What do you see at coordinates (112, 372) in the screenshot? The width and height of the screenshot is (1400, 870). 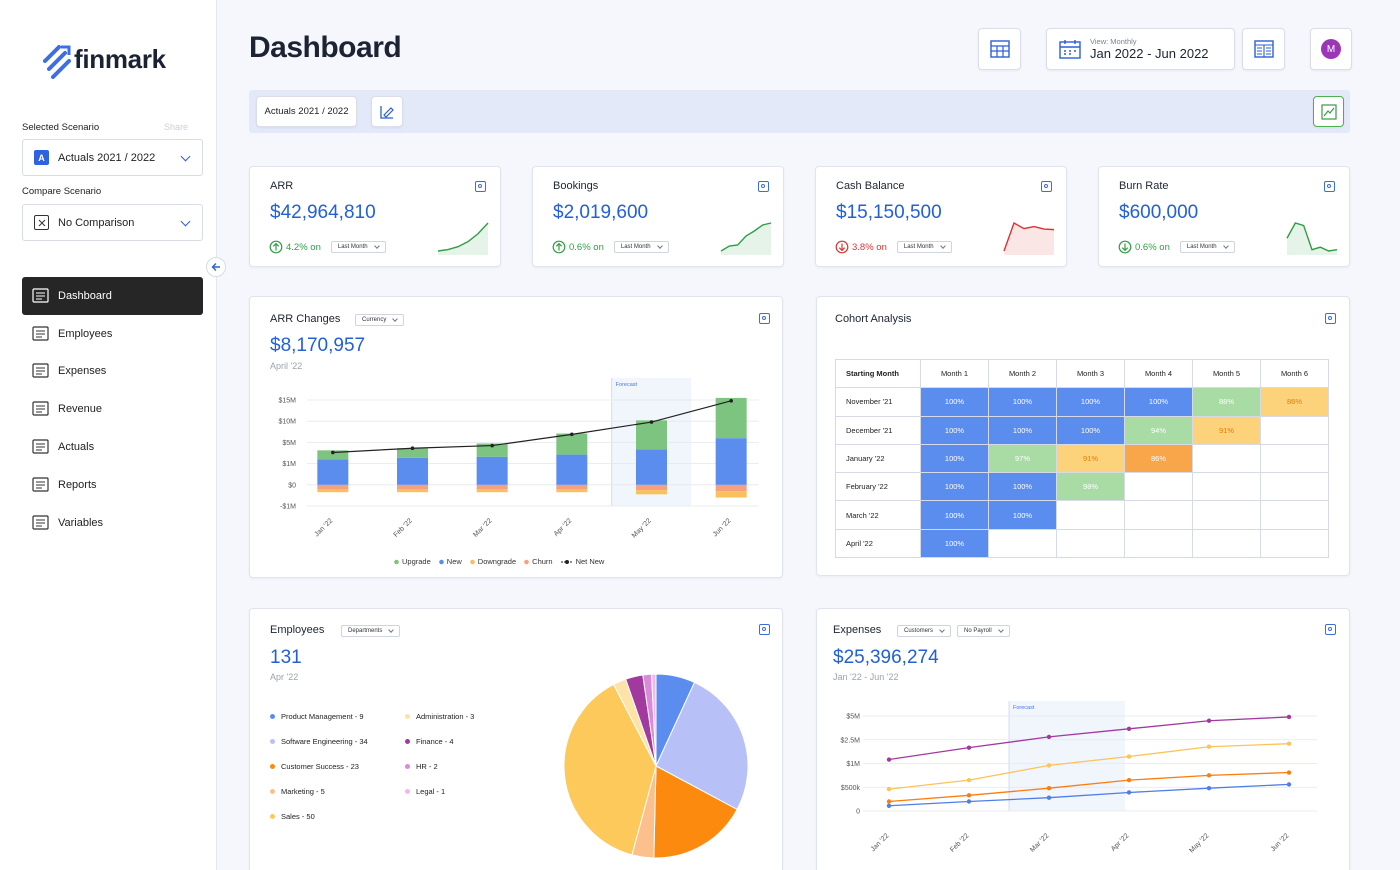 I see `nav-item: Expenses` at bounding box center [112, 372].